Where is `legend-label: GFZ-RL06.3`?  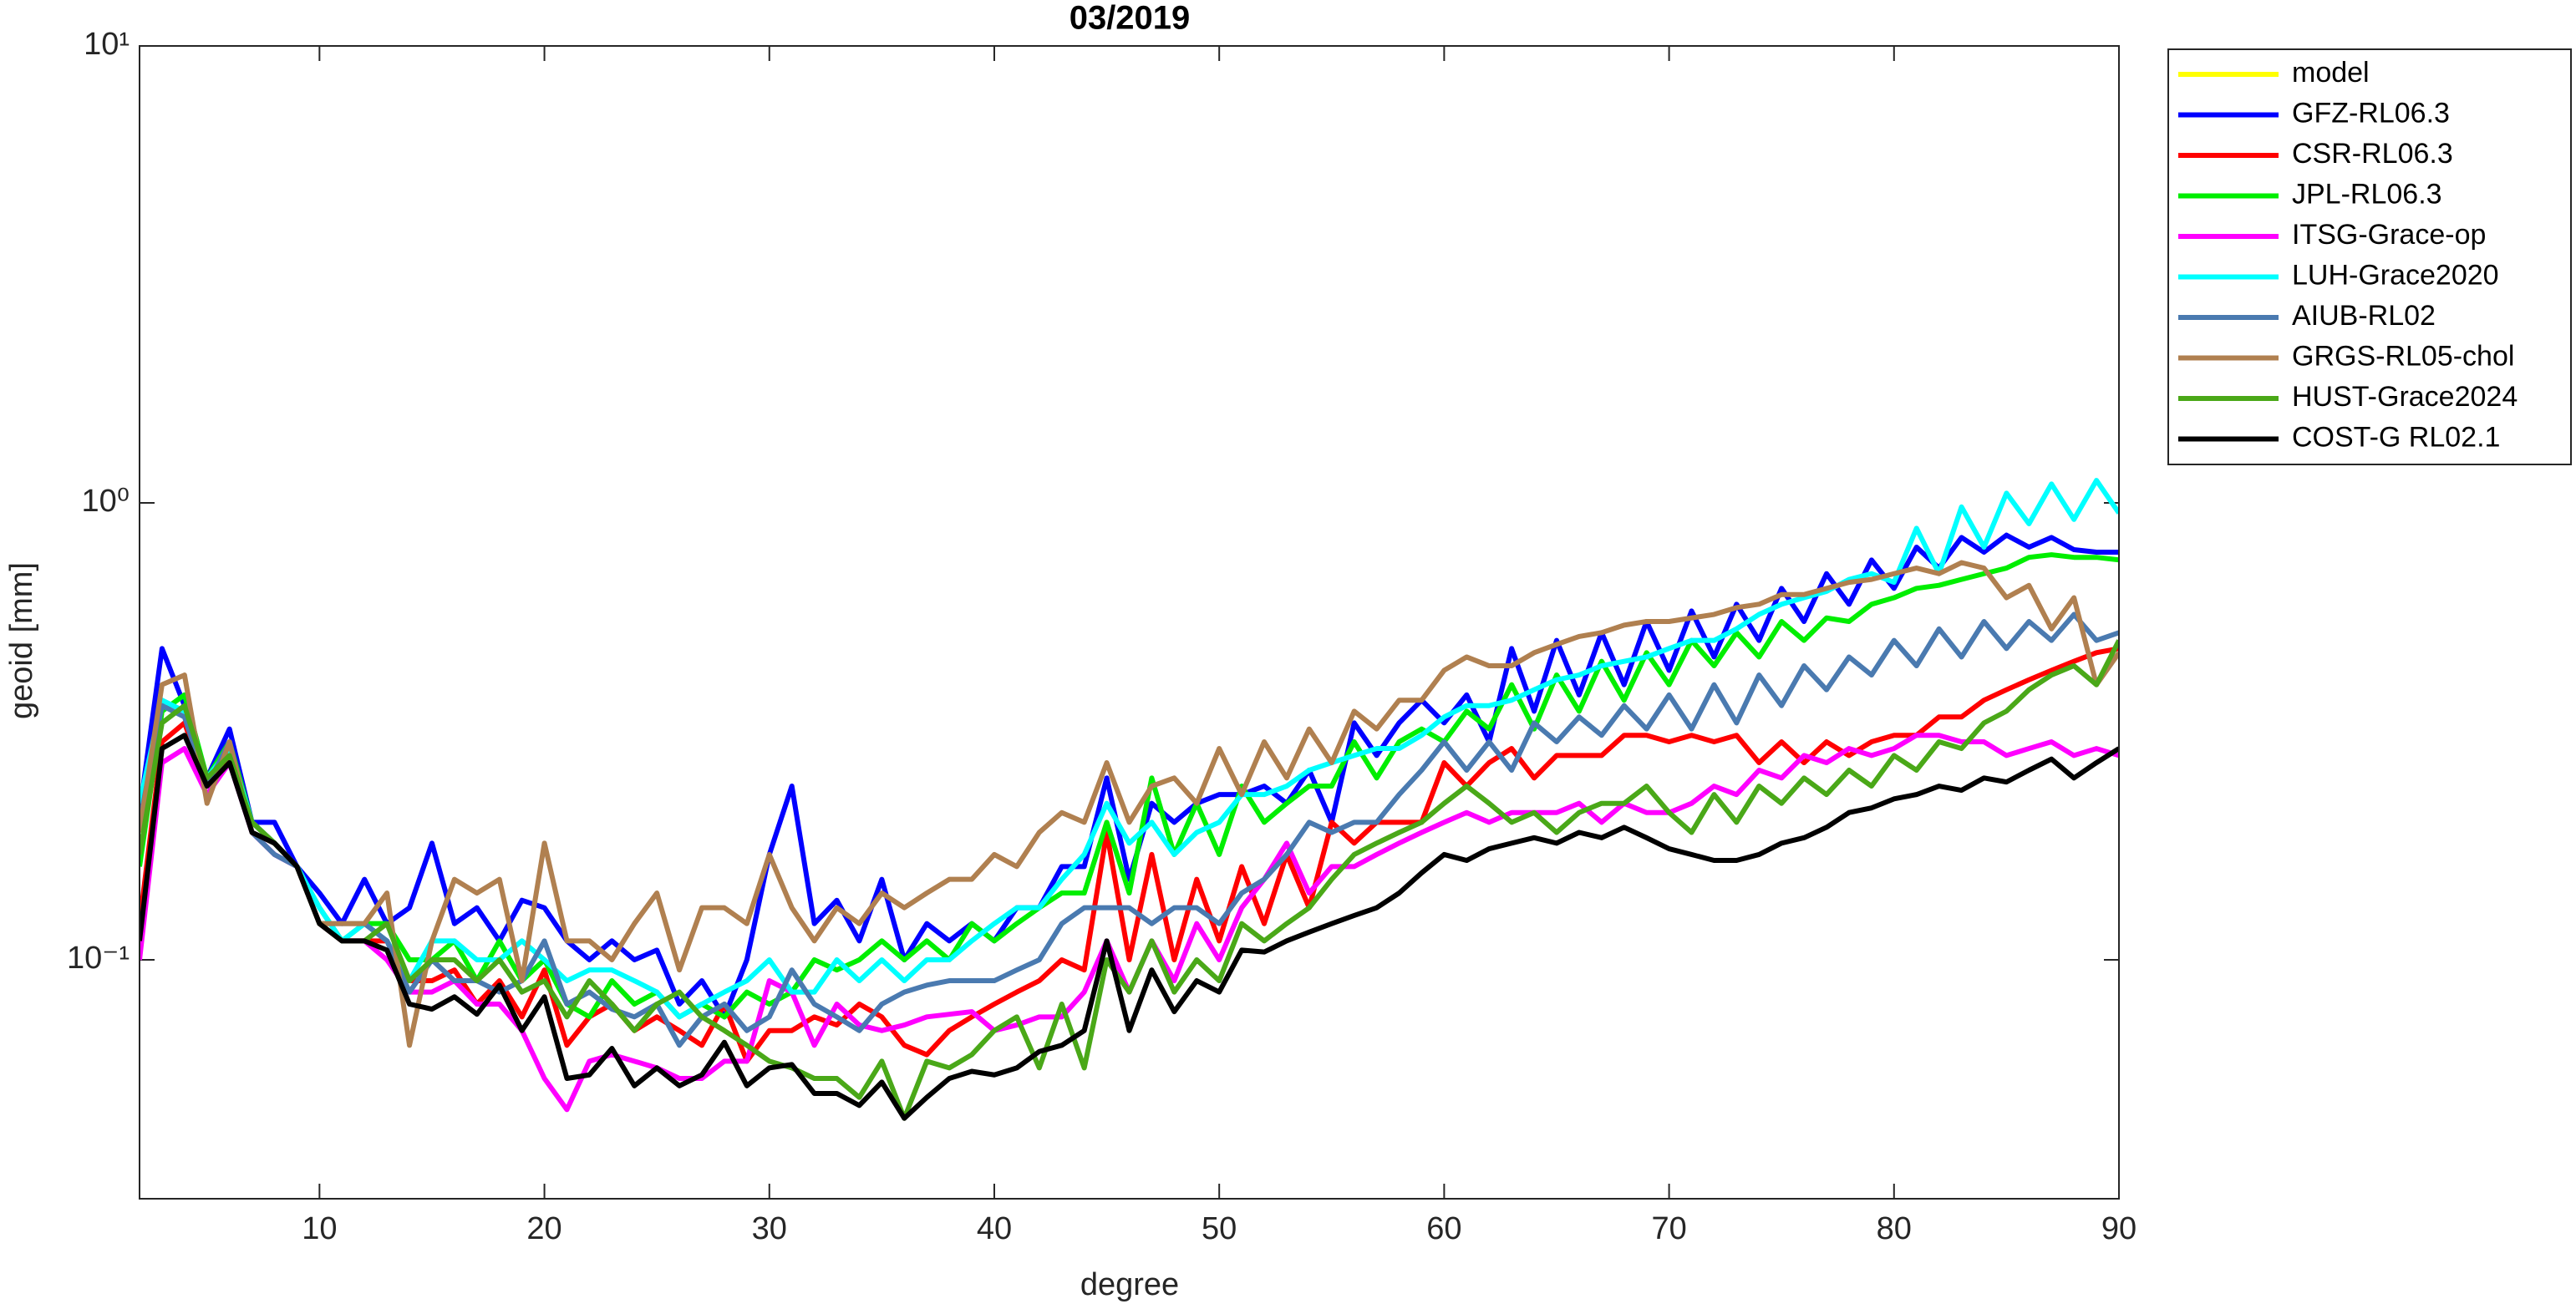 legend-label: GFZ-RL06.3 is located at coordinates (2371, 113).